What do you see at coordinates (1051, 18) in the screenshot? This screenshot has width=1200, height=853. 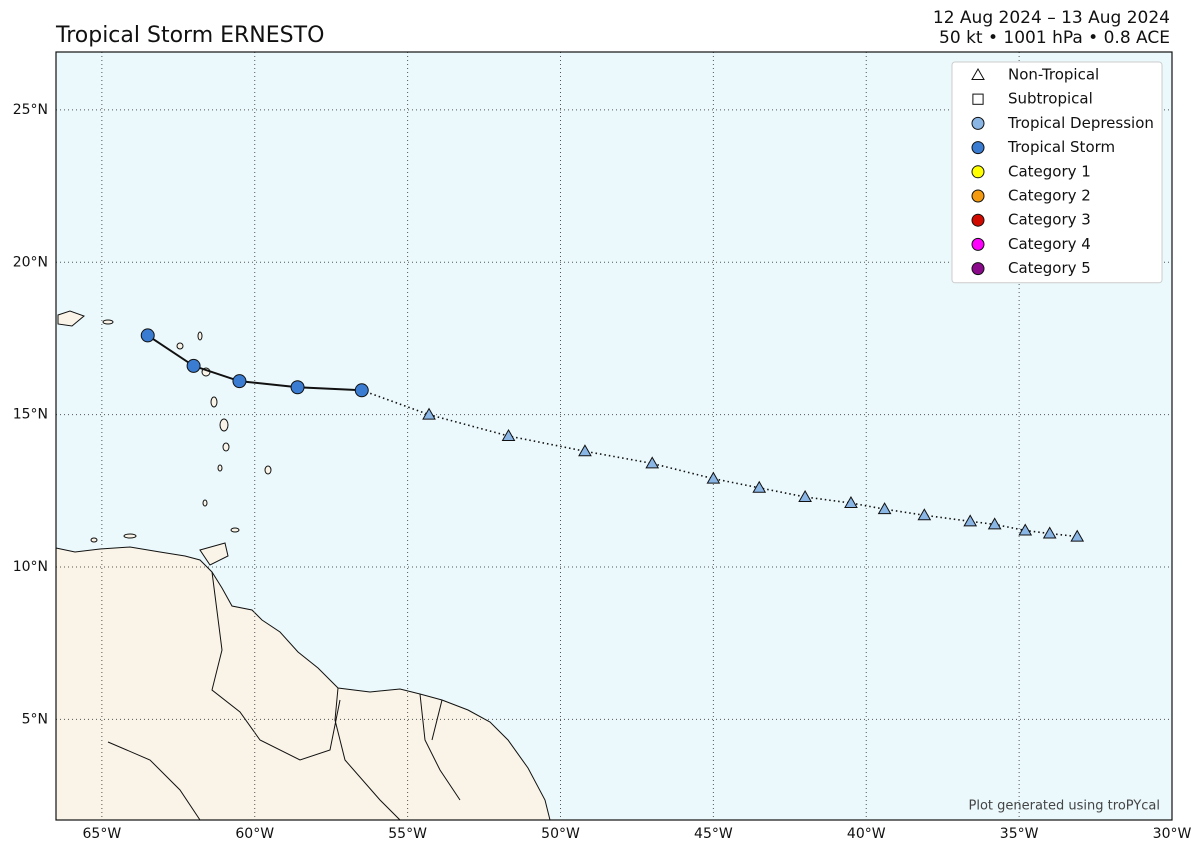 I see `date-range: 12 Aug 2024 – 13 Aug 2024` at bounding box center [1051, 18].